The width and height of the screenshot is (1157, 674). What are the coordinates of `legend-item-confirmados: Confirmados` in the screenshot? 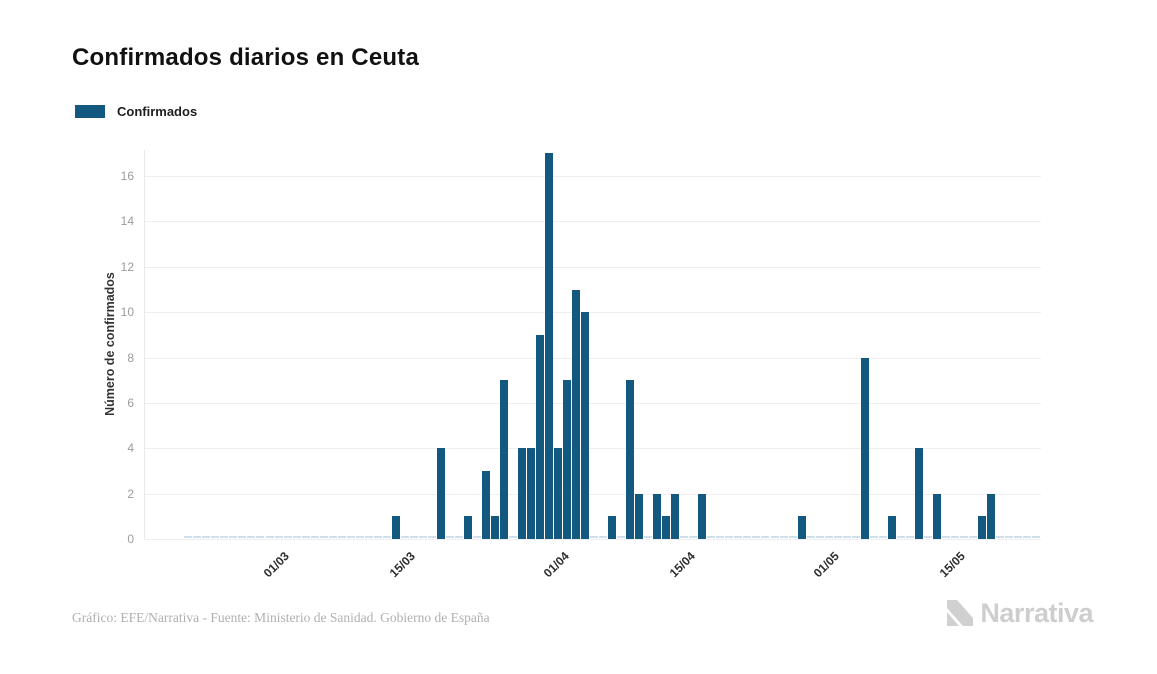 It's located at (136, 111).